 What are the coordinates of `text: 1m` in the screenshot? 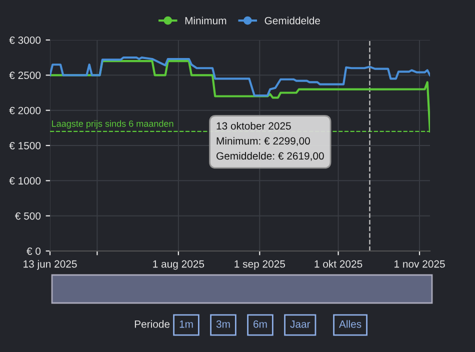 It's located at (186, 324).